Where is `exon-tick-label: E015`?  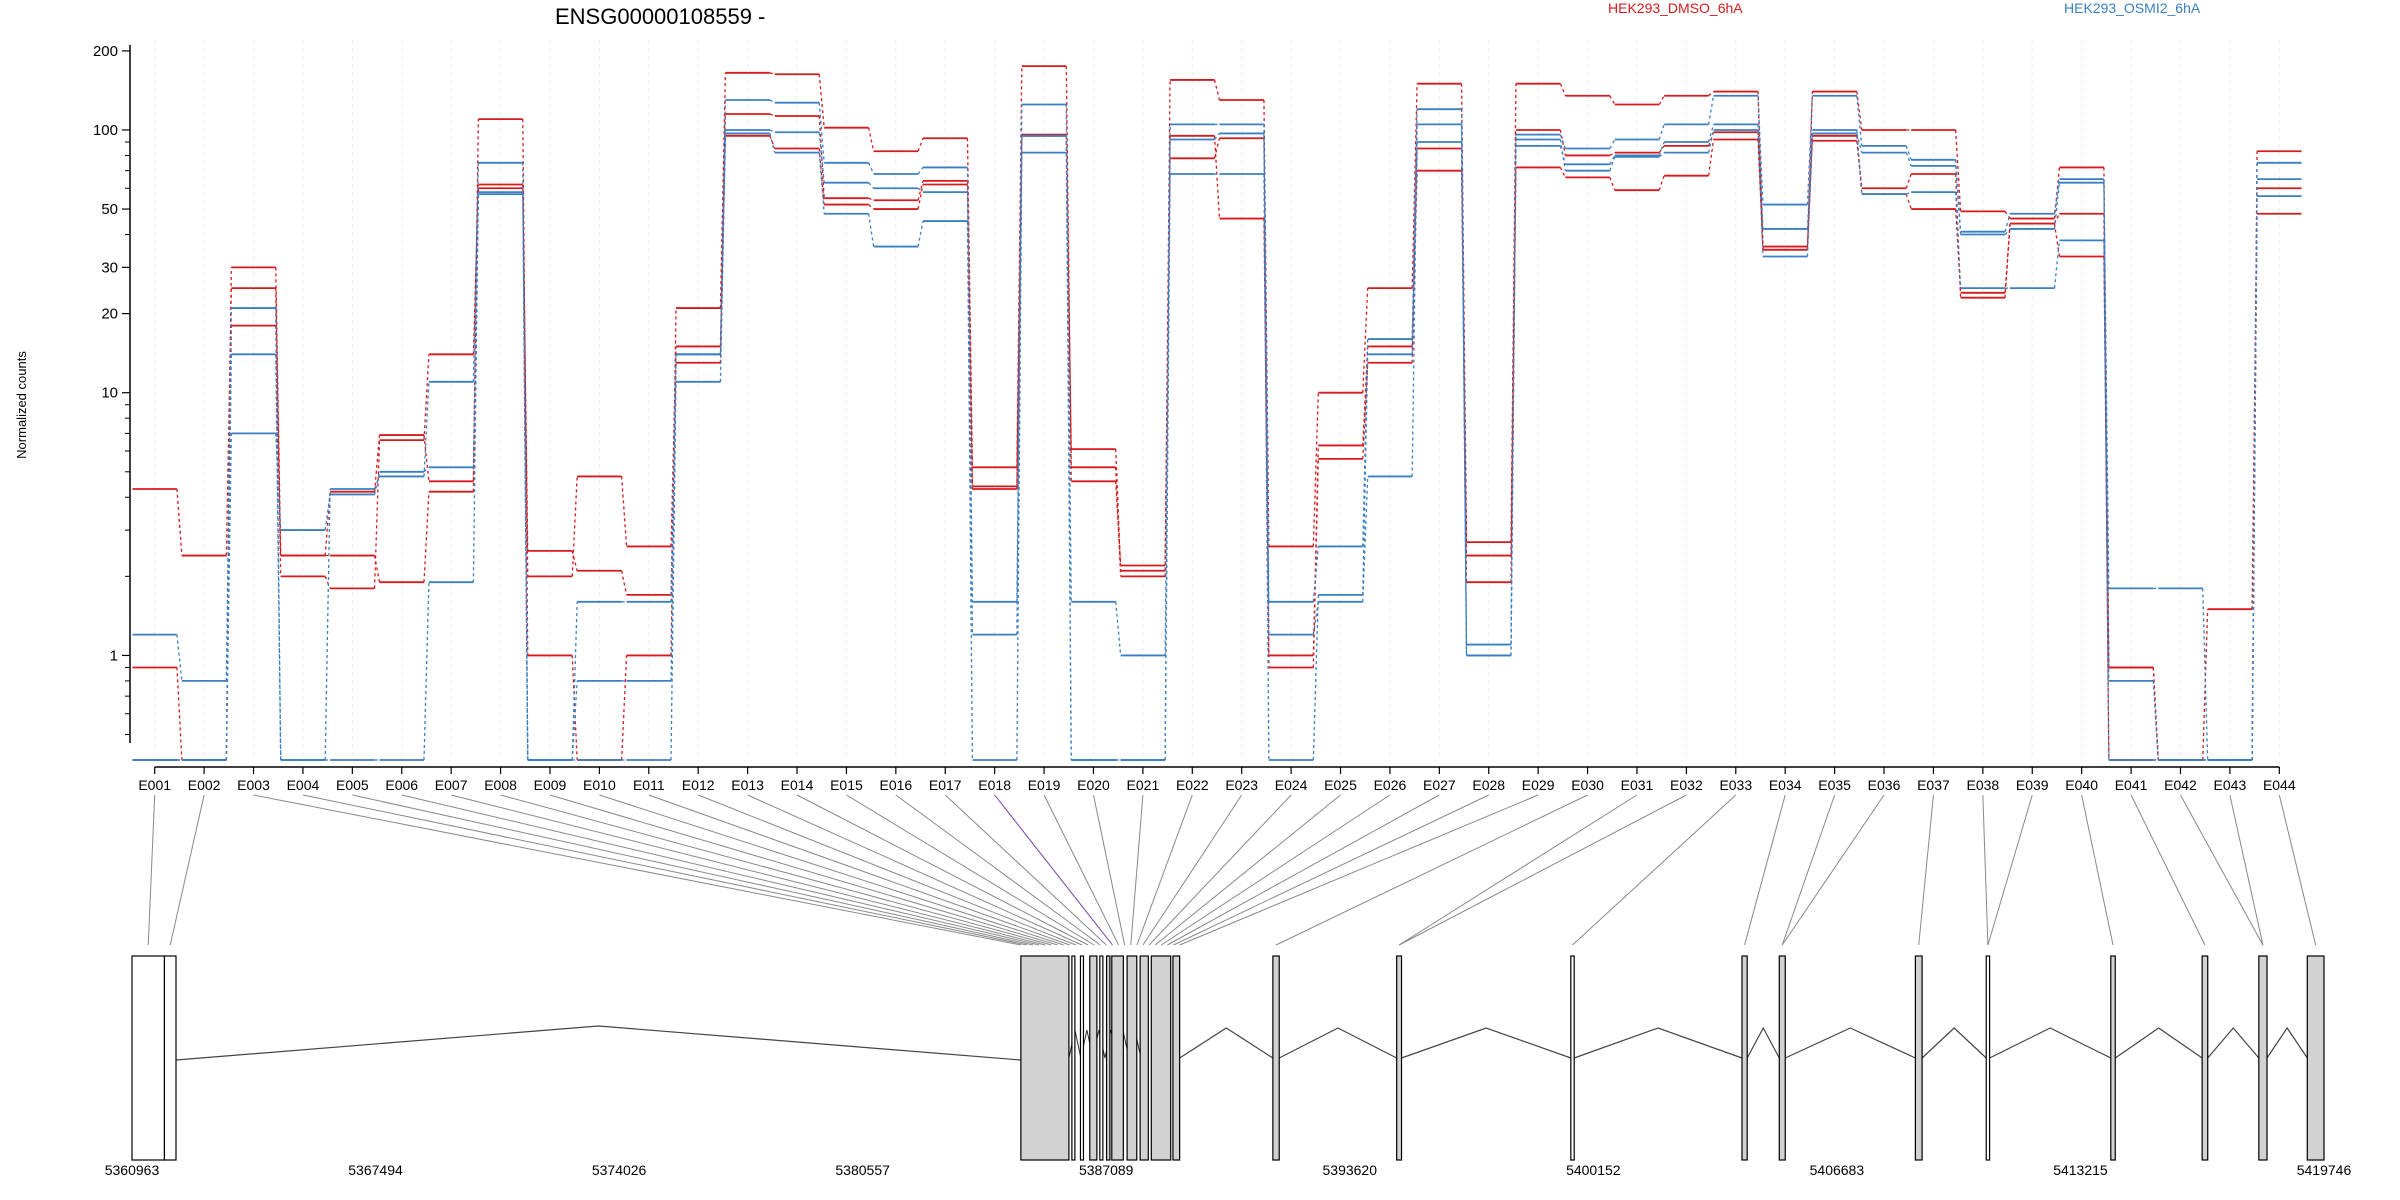 exon-tick-label: E015 is located at coordinates (846, 785).